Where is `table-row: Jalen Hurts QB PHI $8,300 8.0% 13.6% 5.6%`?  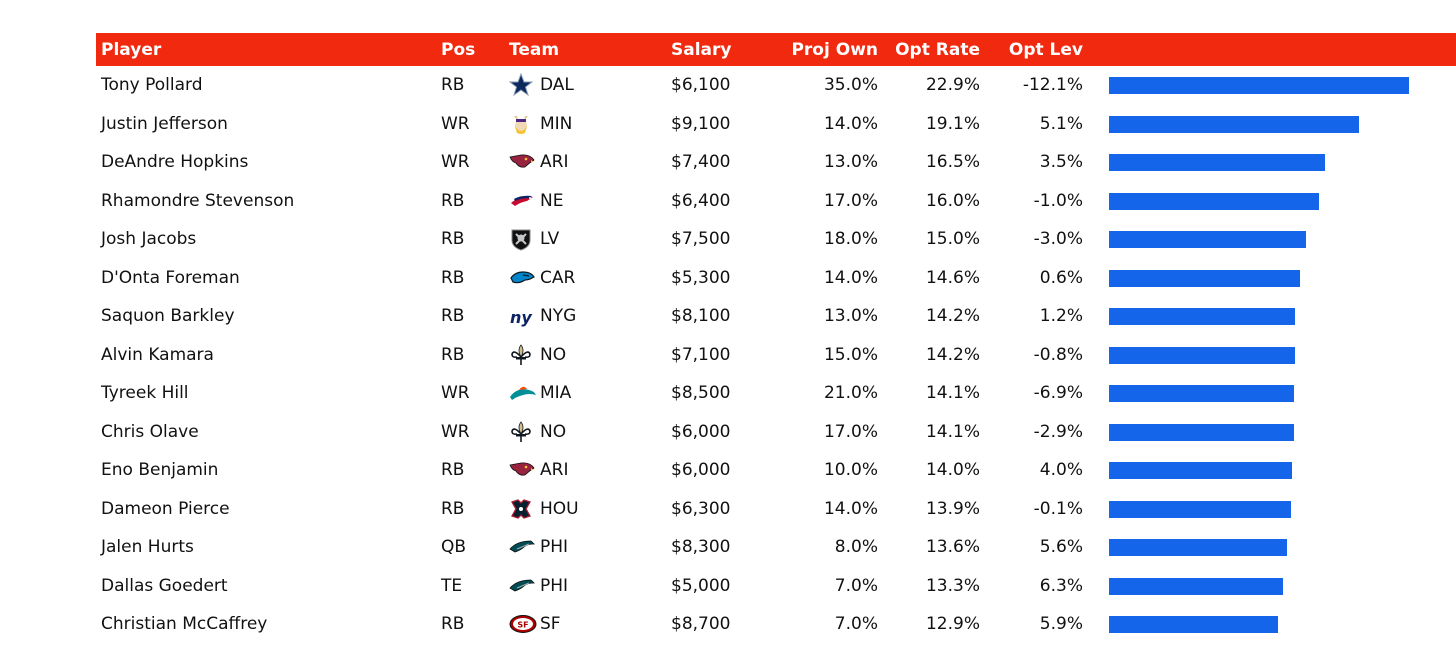 table-row: Jalen Hurts QB PHI $8,300 8.0% 13.6% 5.6% is located at coordinates (776, 547).